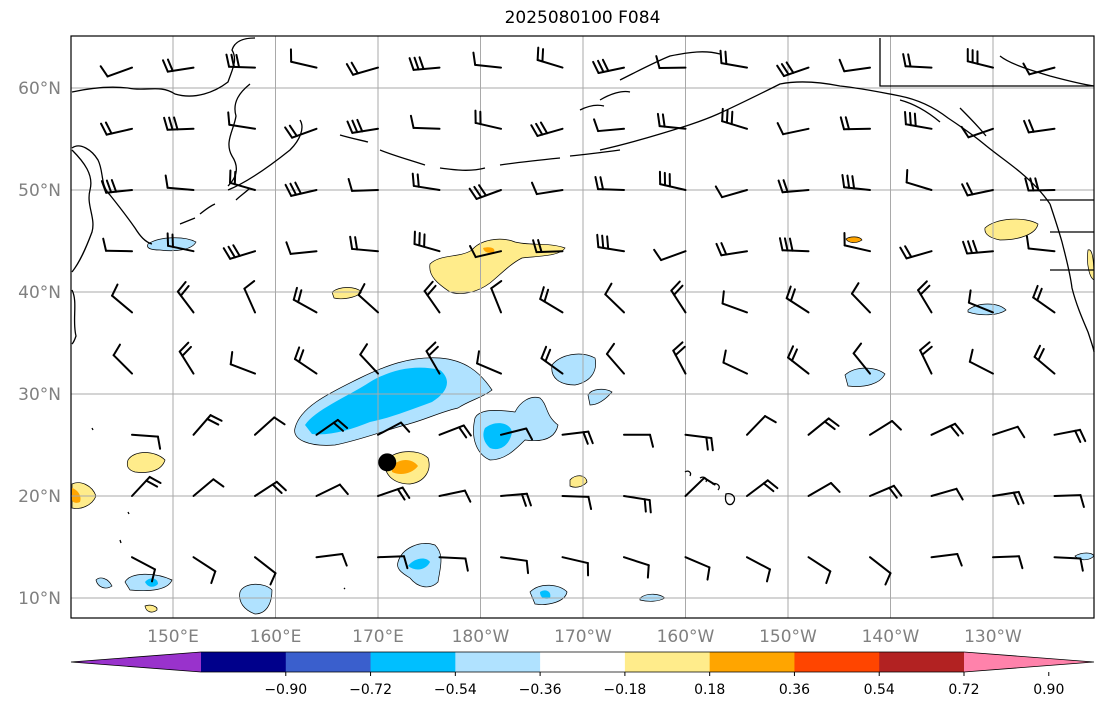  I want to click on lon-label: 150°W, so click(788, 637).